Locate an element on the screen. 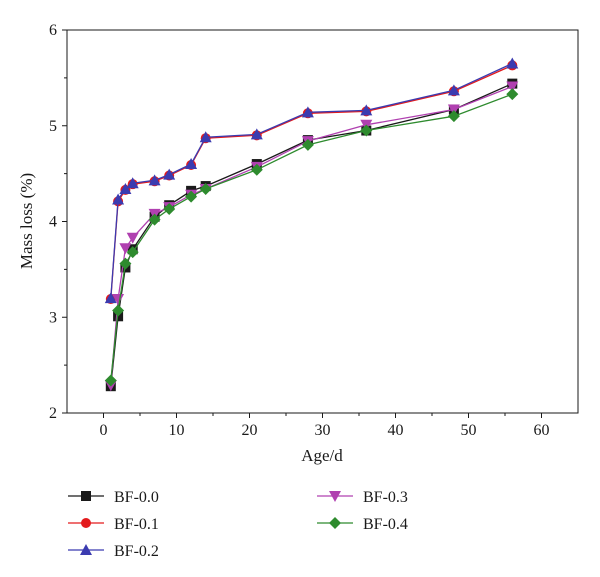 This screenshot has height=577, width=600. legend-item: BF-0.0 is located at coordinates (113, 497).